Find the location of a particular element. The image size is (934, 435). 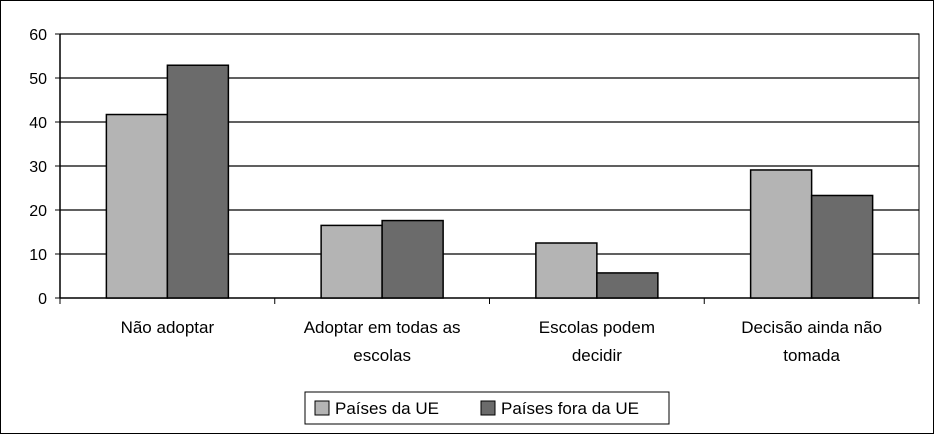

x-category-label: Adoptar em todas as is located at coordinates (382, 327).